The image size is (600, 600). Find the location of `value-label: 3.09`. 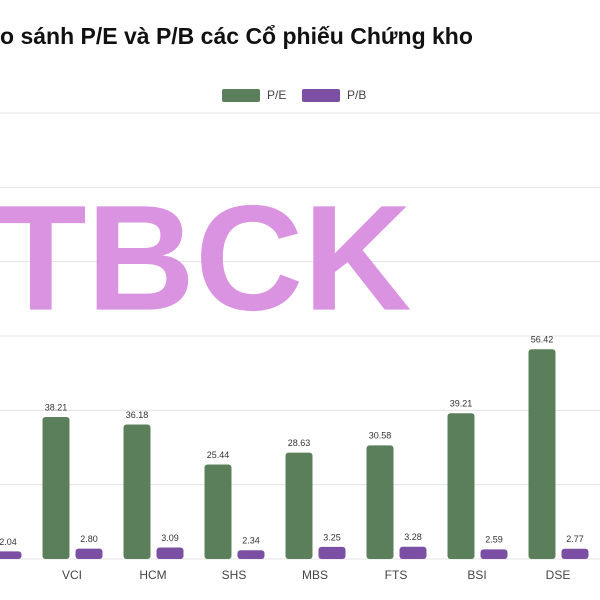

value-label: 3.09 is located at coordinates (170, 538).